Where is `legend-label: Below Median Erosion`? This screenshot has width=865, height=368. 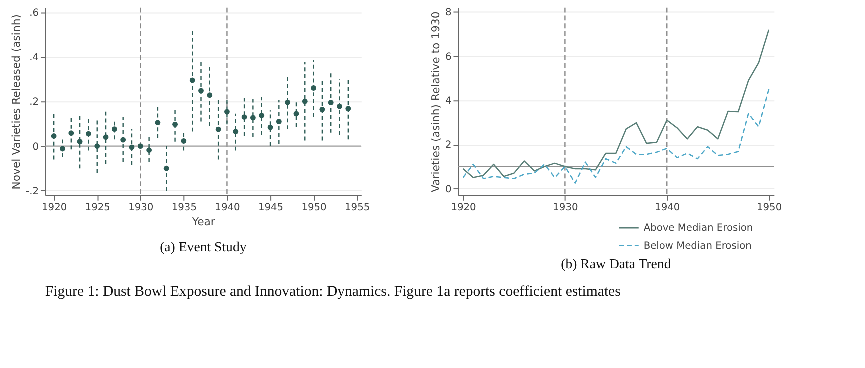
legend-label: Below Median Erosion is located at coordinates (698, 246).